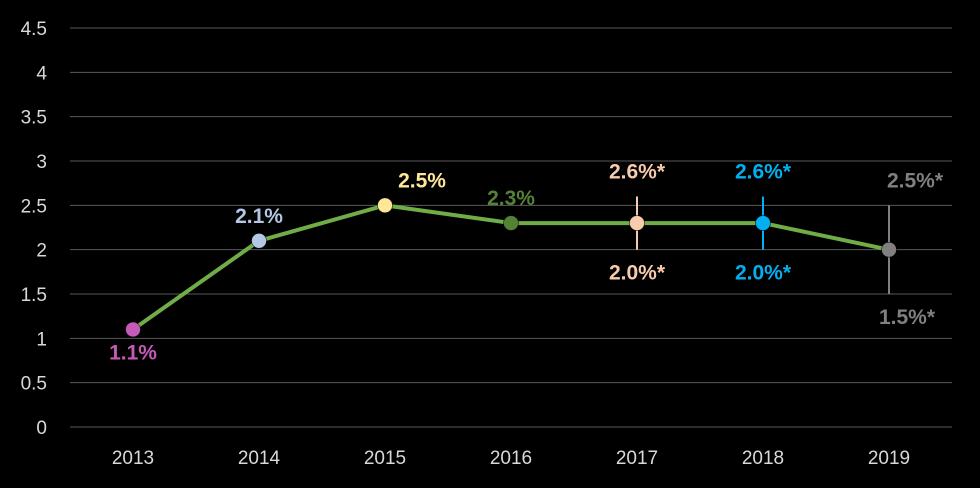 The height and width of the screenshot is (488, 980). Describe the element at coordinates (34, 295) in the screenshot. I see `y-tick-label: 1.5` at that location.